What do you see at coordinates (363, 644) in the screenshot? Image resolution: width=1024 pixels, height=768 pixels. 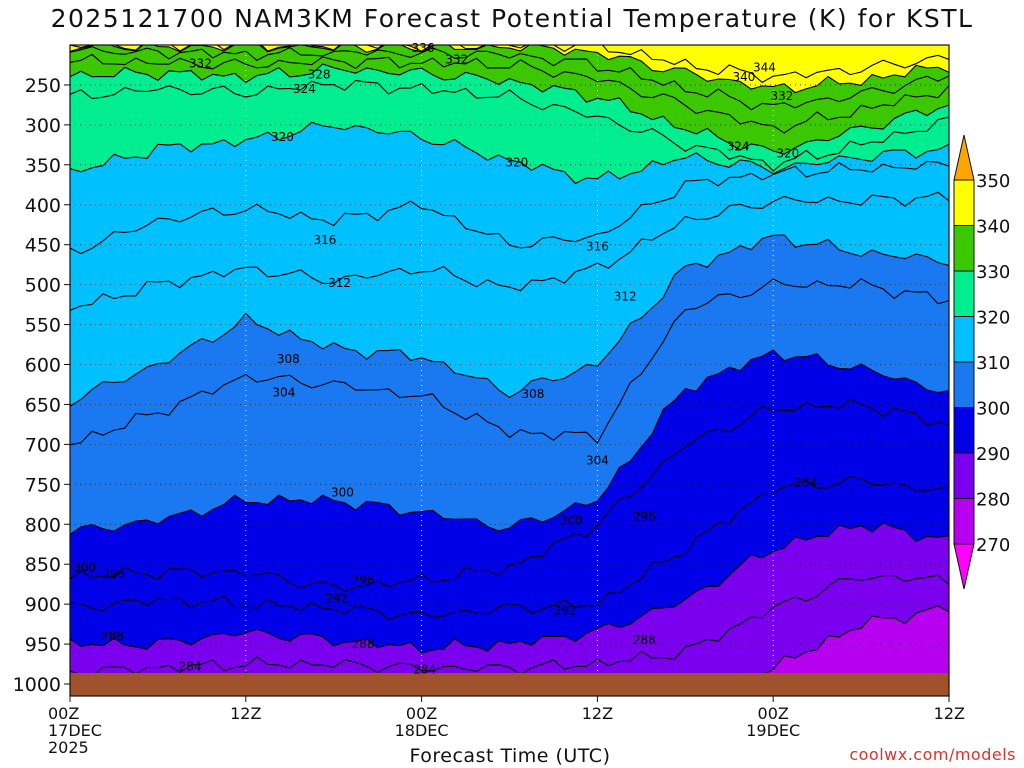 I see `contour-label-288: 288` at bounding box center [363, 644].